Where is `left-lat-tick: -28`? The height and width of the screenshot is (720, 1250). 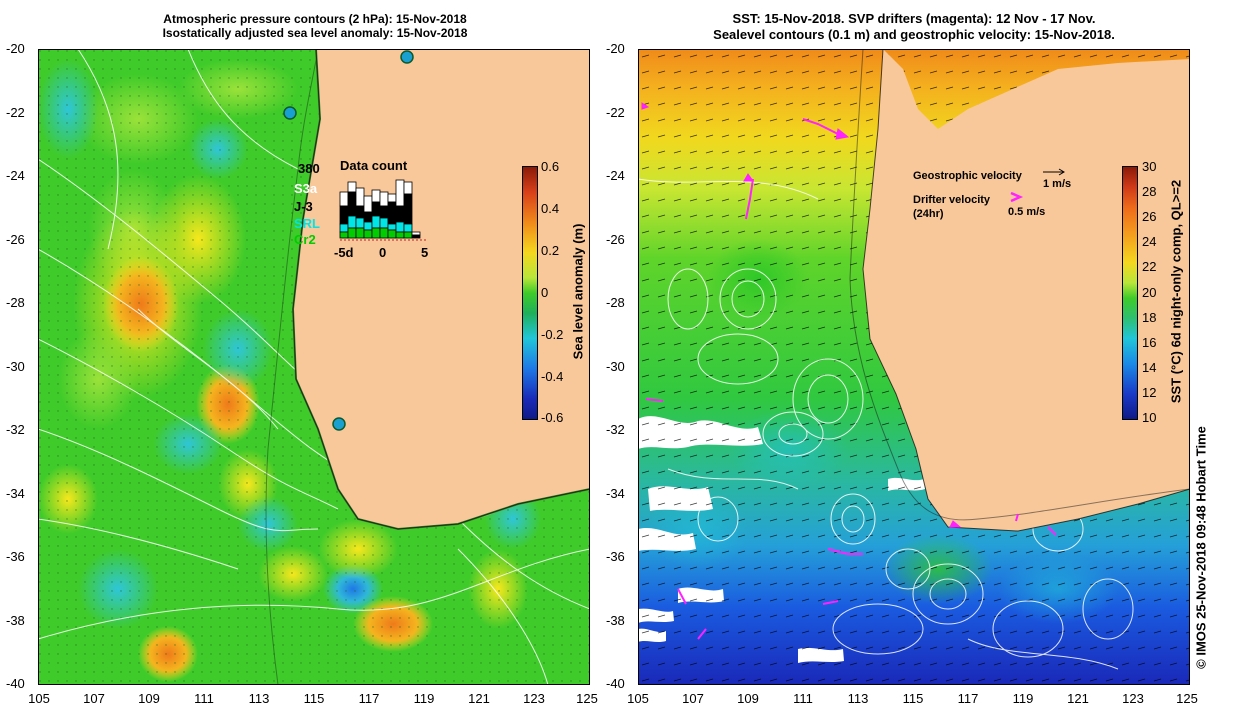 left-lat-tick: -28 is located at coordinates (15, 302).